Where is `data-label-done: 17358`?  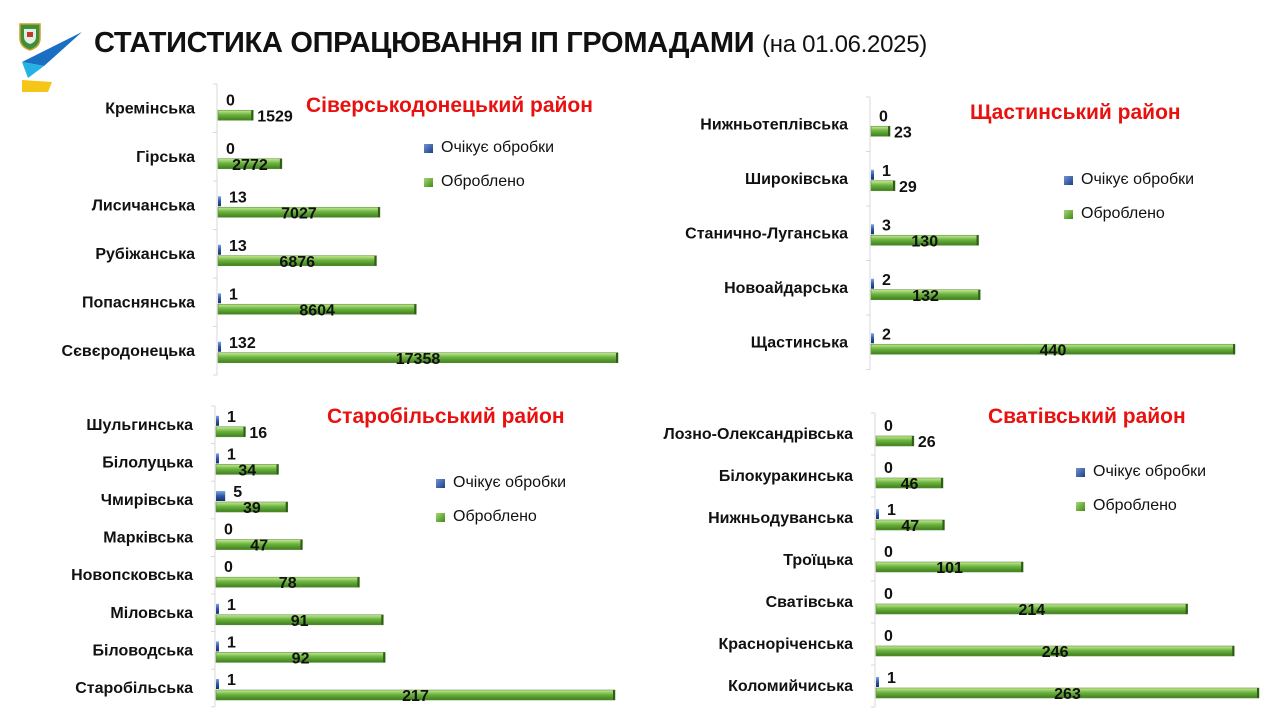 data-label-done: 17358 is located at coordinates (418, 359).